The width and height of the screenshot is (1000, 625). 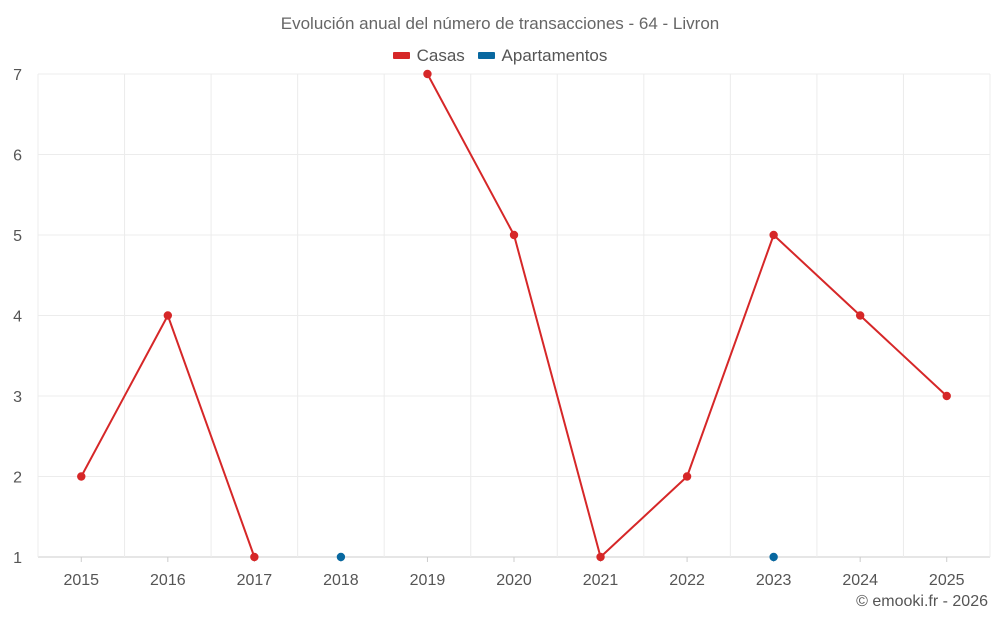 What do you see at coordinates (773, 557) in the screenshot?
I see `data-point-apartamentos-2023` at bounding box center [773, 557].